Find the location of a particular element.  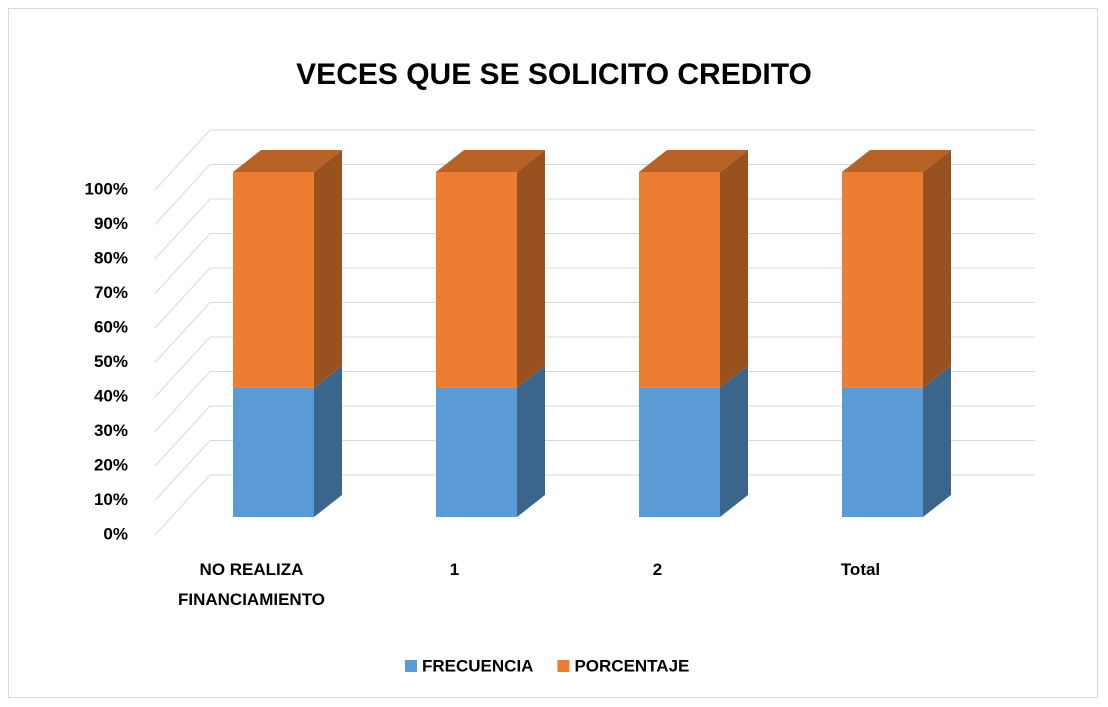

x-tick-label: 2 is located at coordinates (657, 569).